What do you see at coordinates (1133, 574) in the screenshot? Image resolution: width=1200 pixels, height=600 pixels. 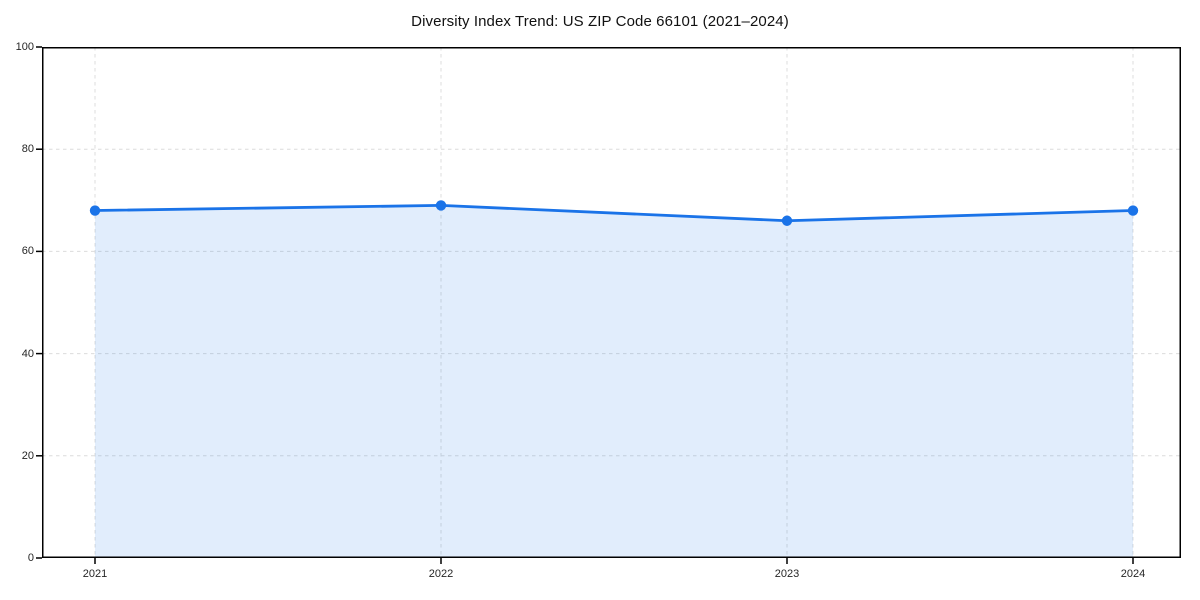 I see `x-tick-label: 2024` at bounding box center [1133, 574].